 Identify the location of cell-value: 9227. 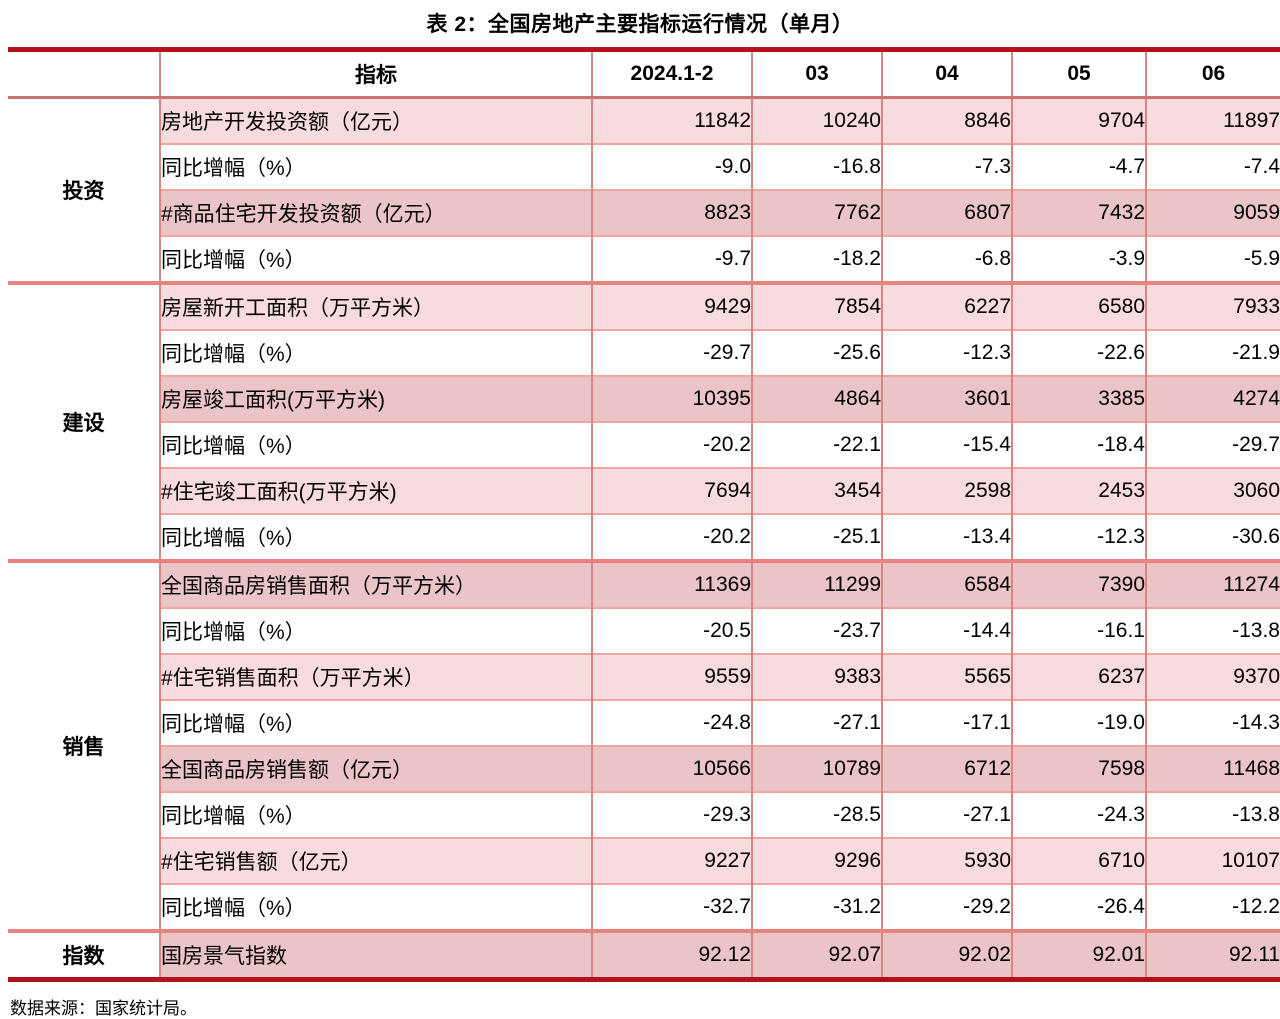
(671, 860).